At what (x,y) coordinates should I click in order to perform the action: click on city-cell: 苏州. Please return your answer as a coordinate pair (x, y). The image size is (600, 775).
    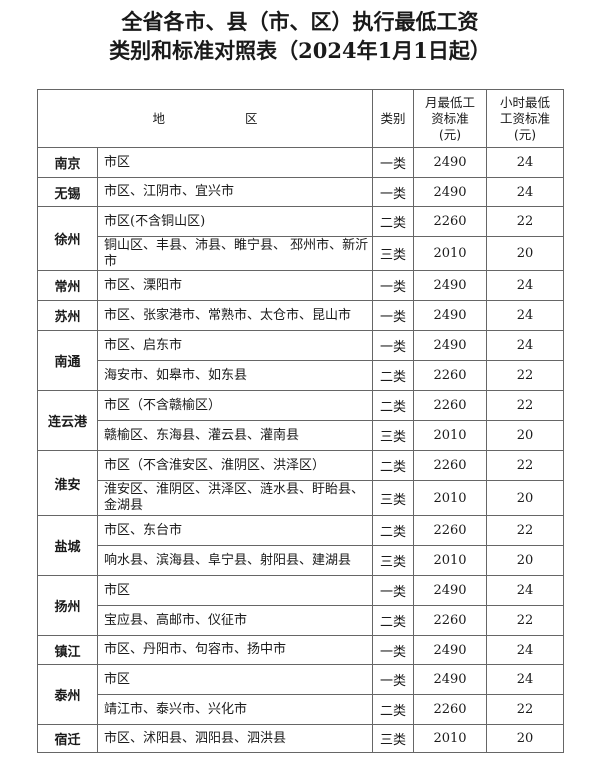
    Looking at the image, I should click on (67, 315).